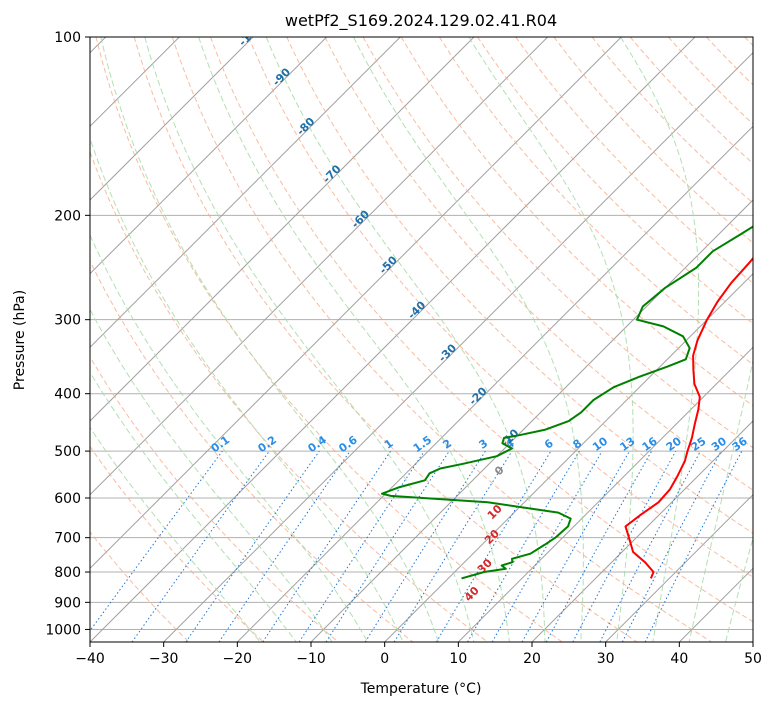 Image resolution: width=775 pixels, height=708 pixels. Describe the element at coordinates (484, 444) in the screenshot. I see `mixing-ratio-label: 3` at that location.